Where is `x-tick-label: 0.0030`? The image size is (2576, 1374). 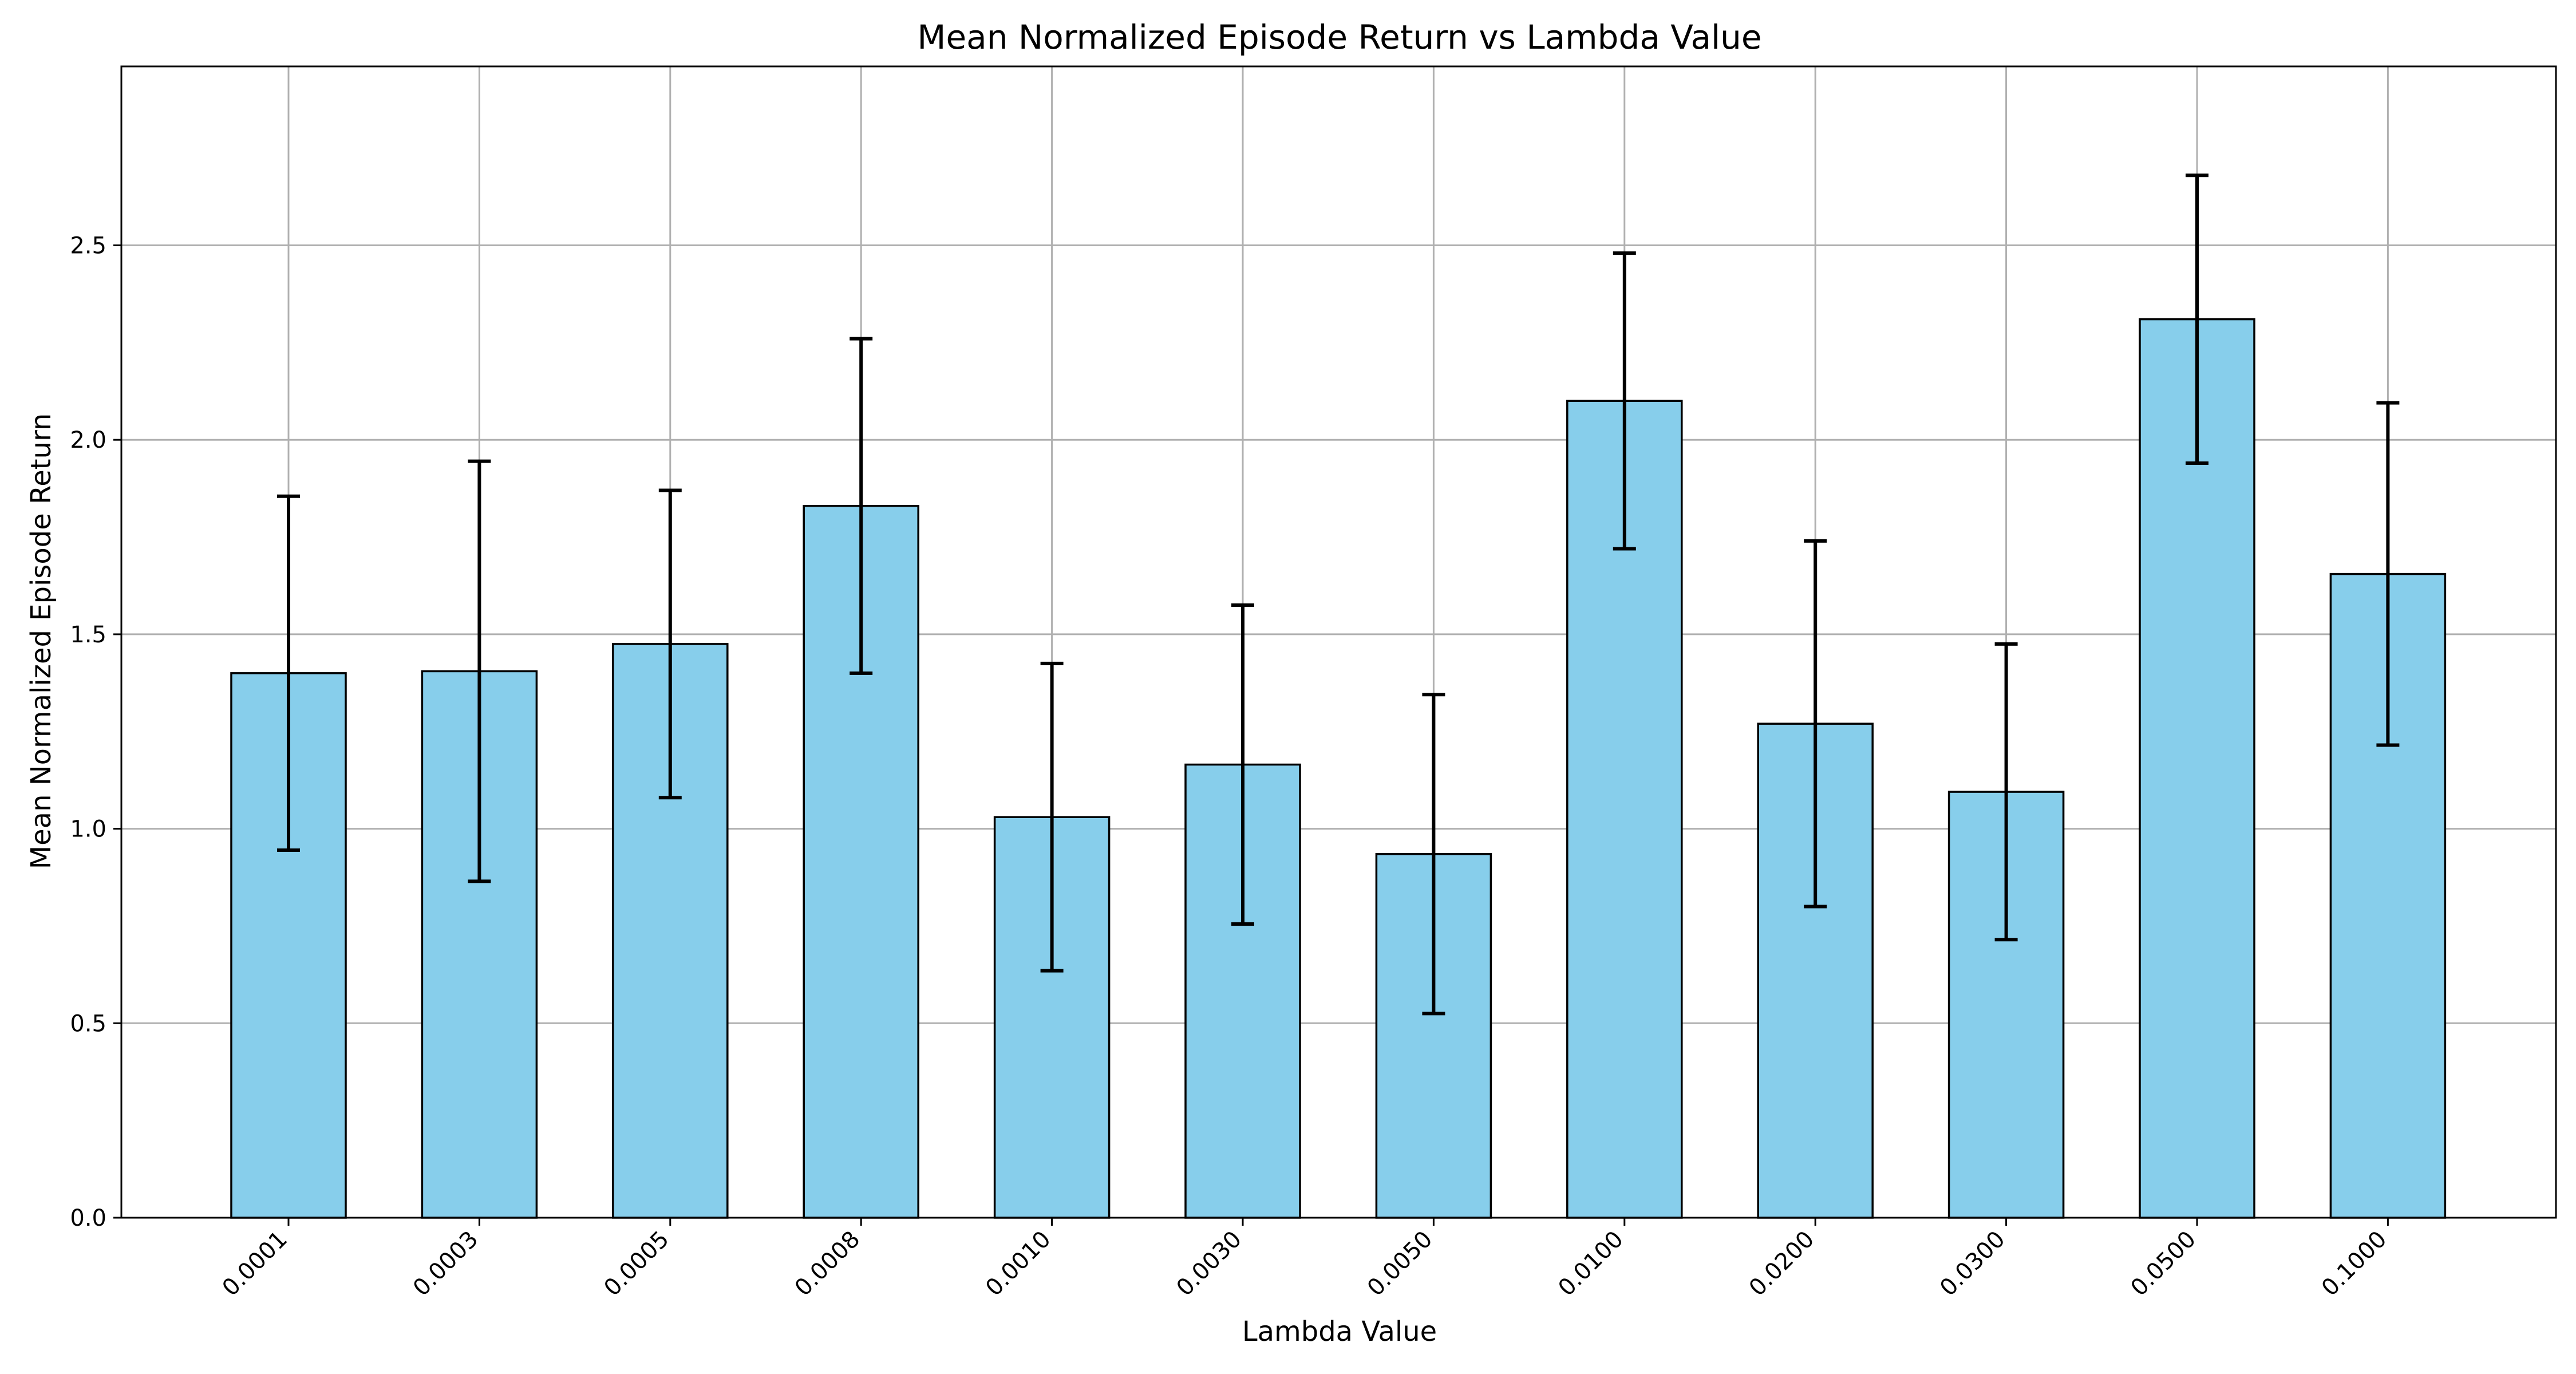
x-tick-label: 0.0030 is located at coordinates (1209, 1263).